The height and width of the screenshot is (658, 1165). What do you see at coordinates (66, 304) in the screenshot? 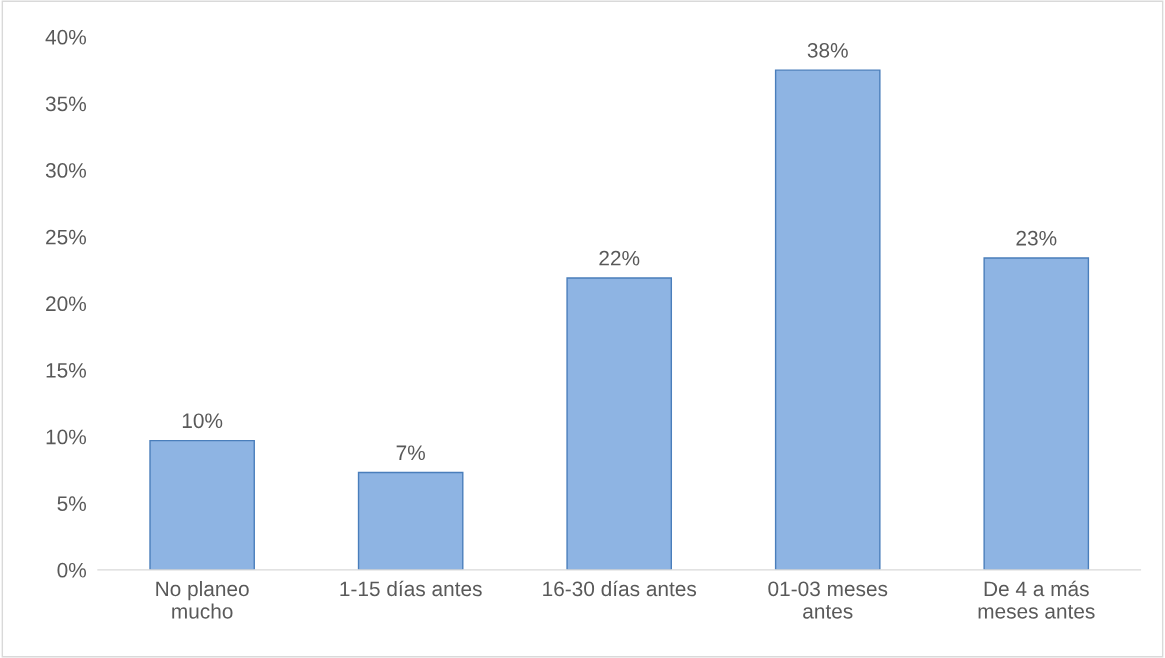
I see `y-tick-label: 20%` at bounding box center [66, 304].